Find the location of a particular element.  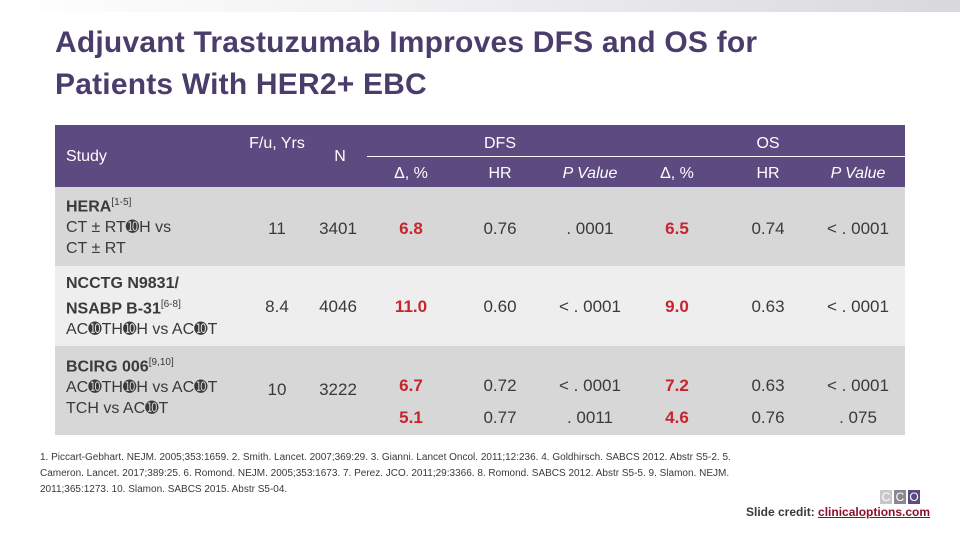

os-hr-value: 0.76 is located at coordinates (768, 417).